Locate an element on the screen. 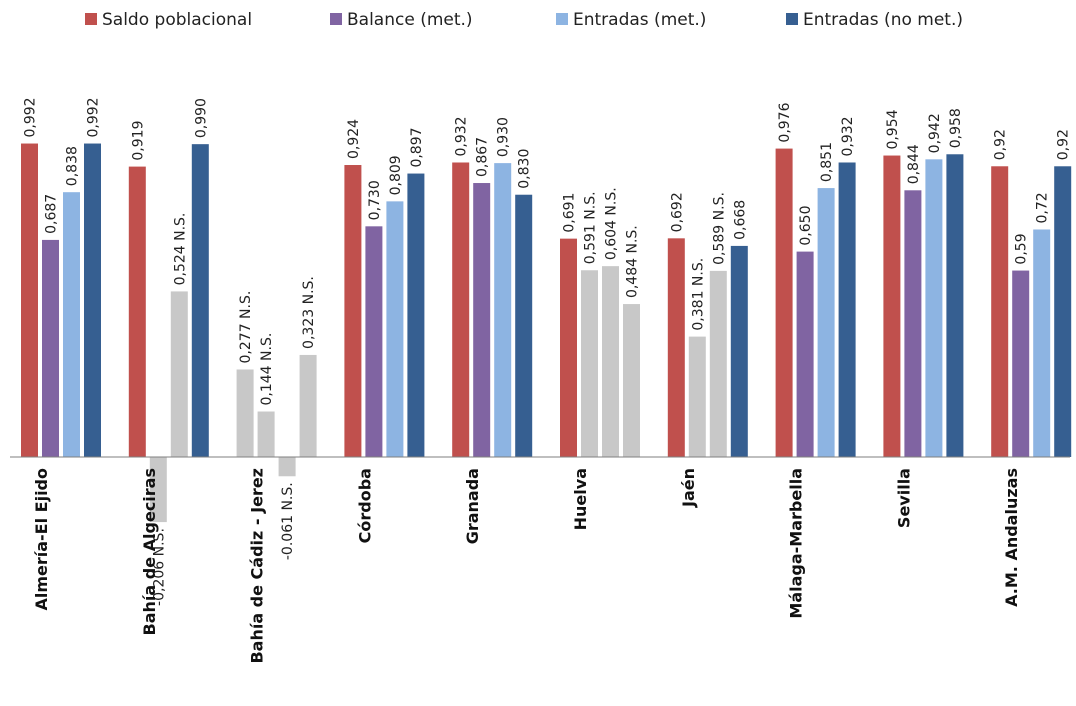  data-label: 0,72 is located at coordinates (1043, 207).